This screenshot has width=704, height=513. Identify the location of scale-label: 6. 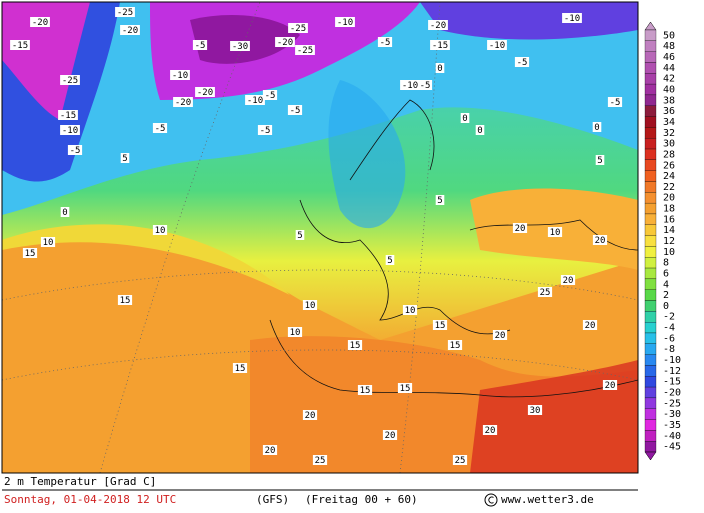
(666, 273).